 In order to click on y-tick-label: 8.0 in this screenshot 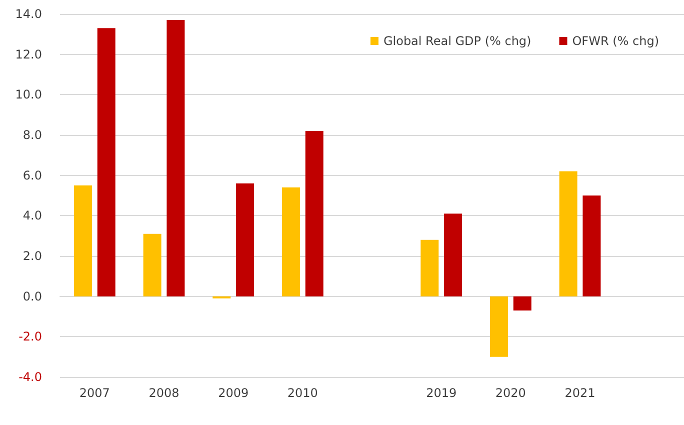, I will do `click(32, 135)`.